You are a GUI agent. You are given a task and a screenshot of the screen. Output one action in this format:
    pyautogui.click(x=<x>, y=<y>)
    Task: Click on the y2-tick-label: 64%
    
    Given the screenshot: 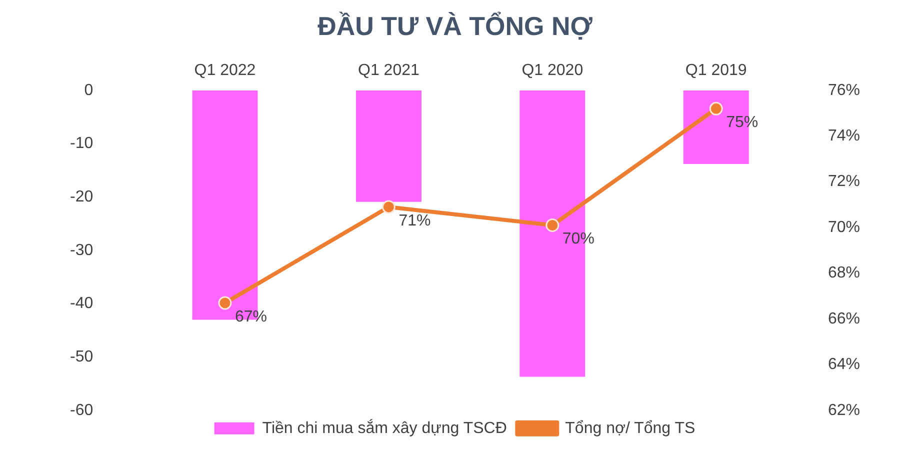 What is the action you would take?
    pyautogui.click(x=844, y=365)
    